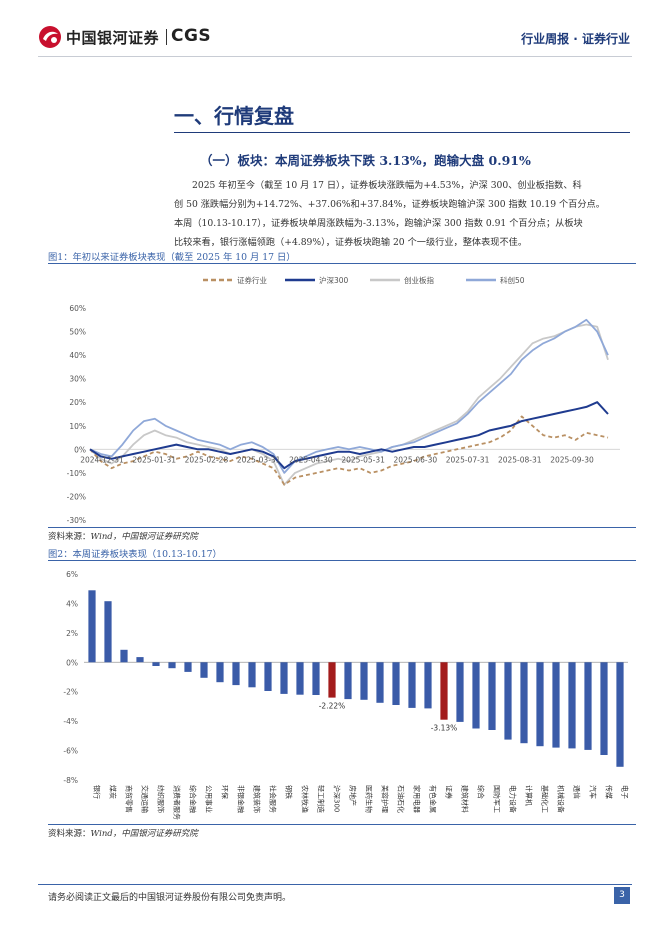  I want to click on y-tick-label: 40%, so click(77, 355).